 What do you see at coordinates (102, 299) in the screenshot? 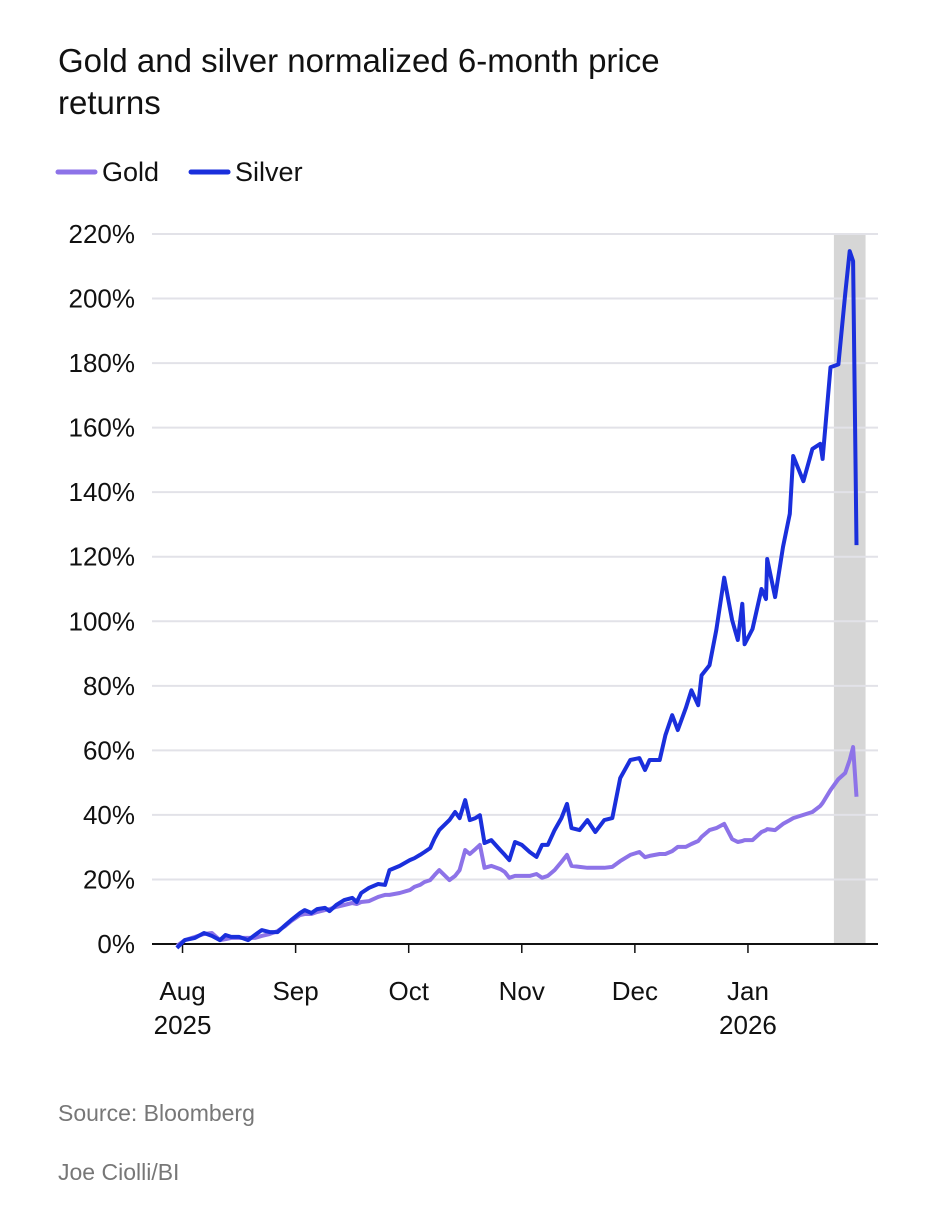
I see `y-tick-label: 200%` at bounding box center [102, 299].